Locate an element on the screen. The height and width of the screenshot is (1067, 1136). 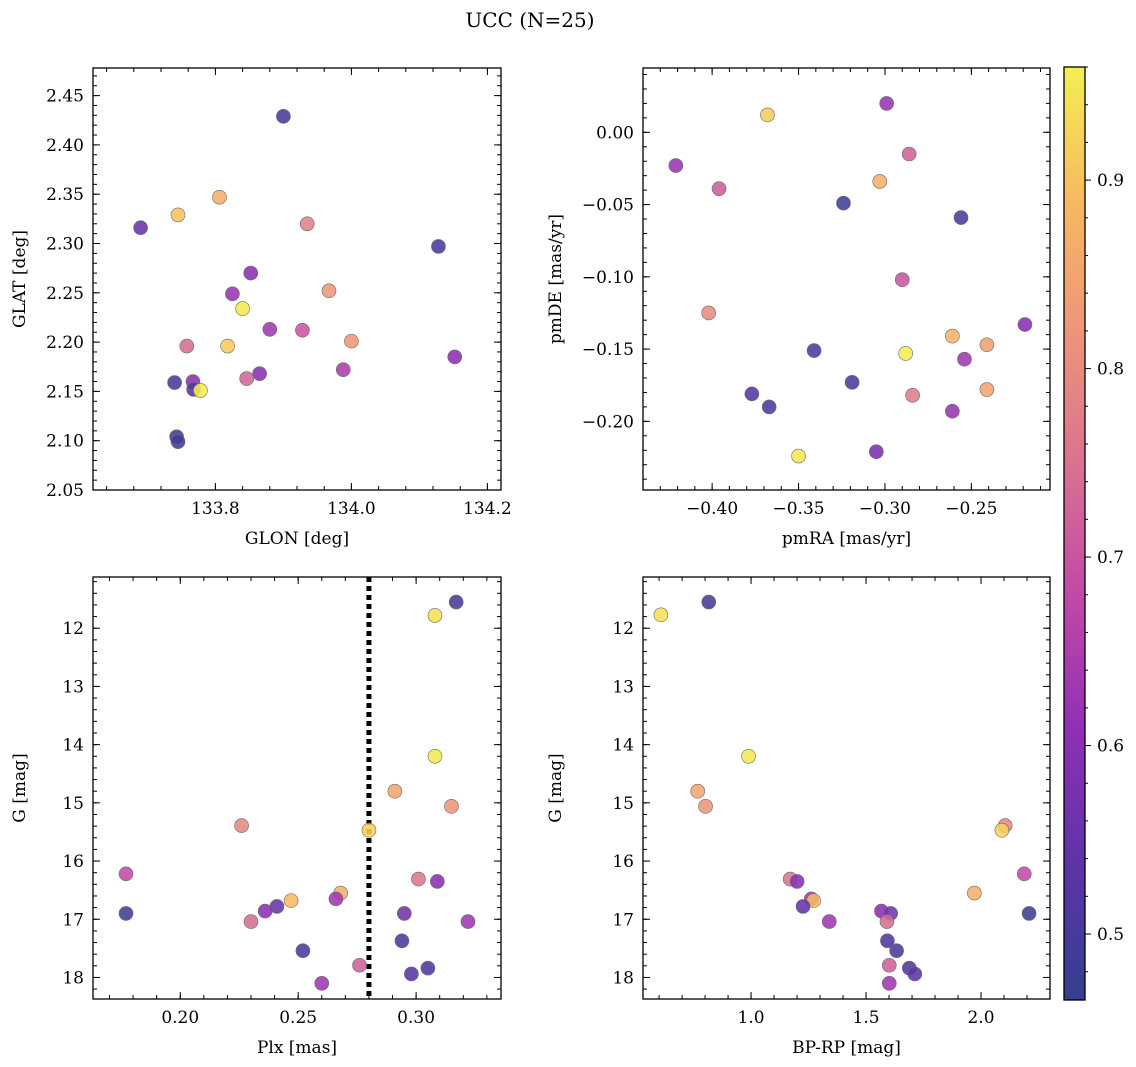
colorbar-tick-label: 0.6 is located at coordinates (1110, 747).